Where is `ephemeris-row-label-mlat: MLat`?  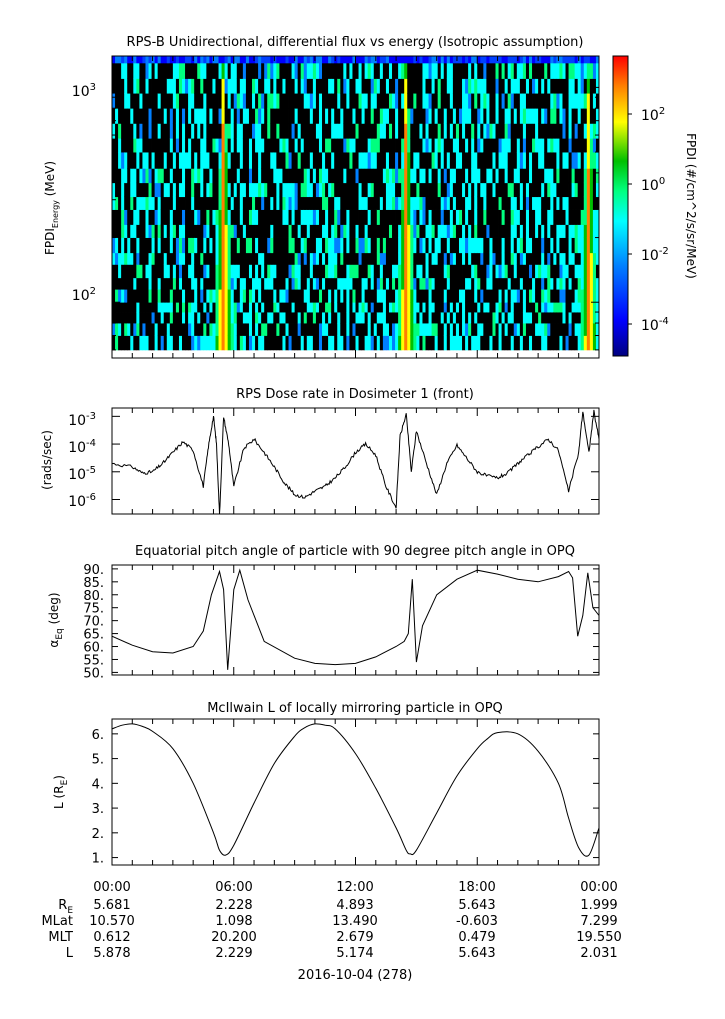
ephemeris-row-label-mlat: MLat is located at coordinates (57, 921).